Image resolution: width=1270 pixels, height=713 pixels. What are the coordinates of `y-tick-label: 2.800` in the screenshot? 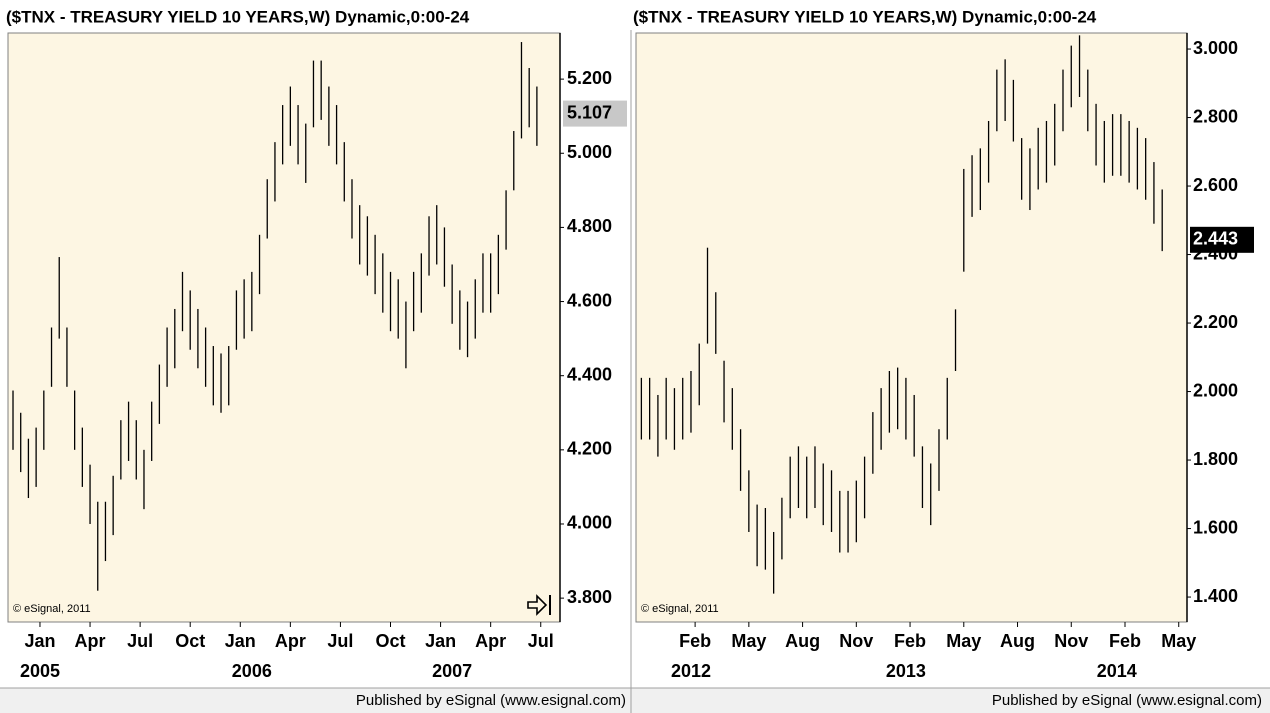 It's located at (1215, 116).